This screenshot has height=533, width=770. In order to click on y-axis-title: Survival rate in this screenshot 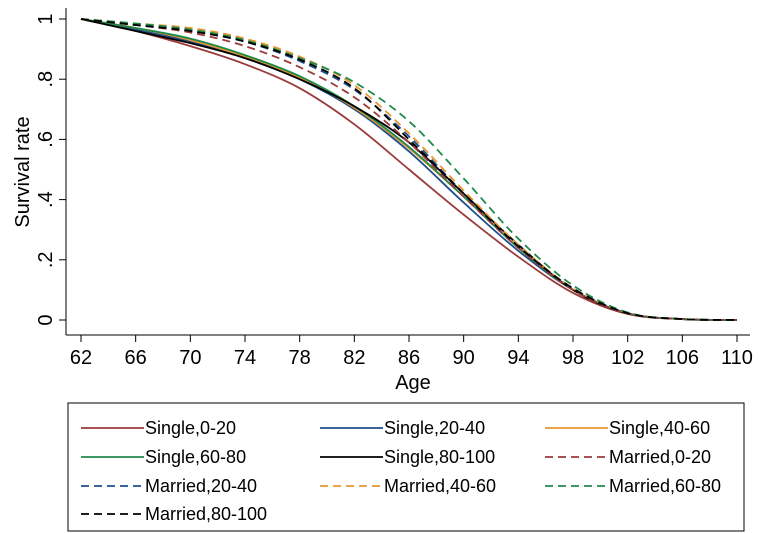, I will do `click(23, 171)`.